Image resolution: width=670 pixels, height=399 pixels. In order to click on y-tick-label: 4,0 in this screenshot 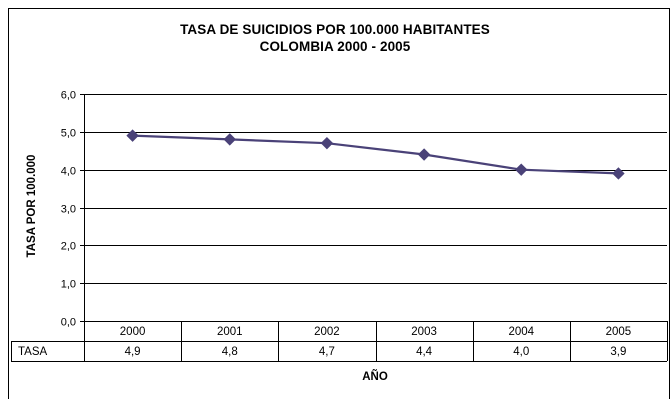, I will do `click(68, 172)`.